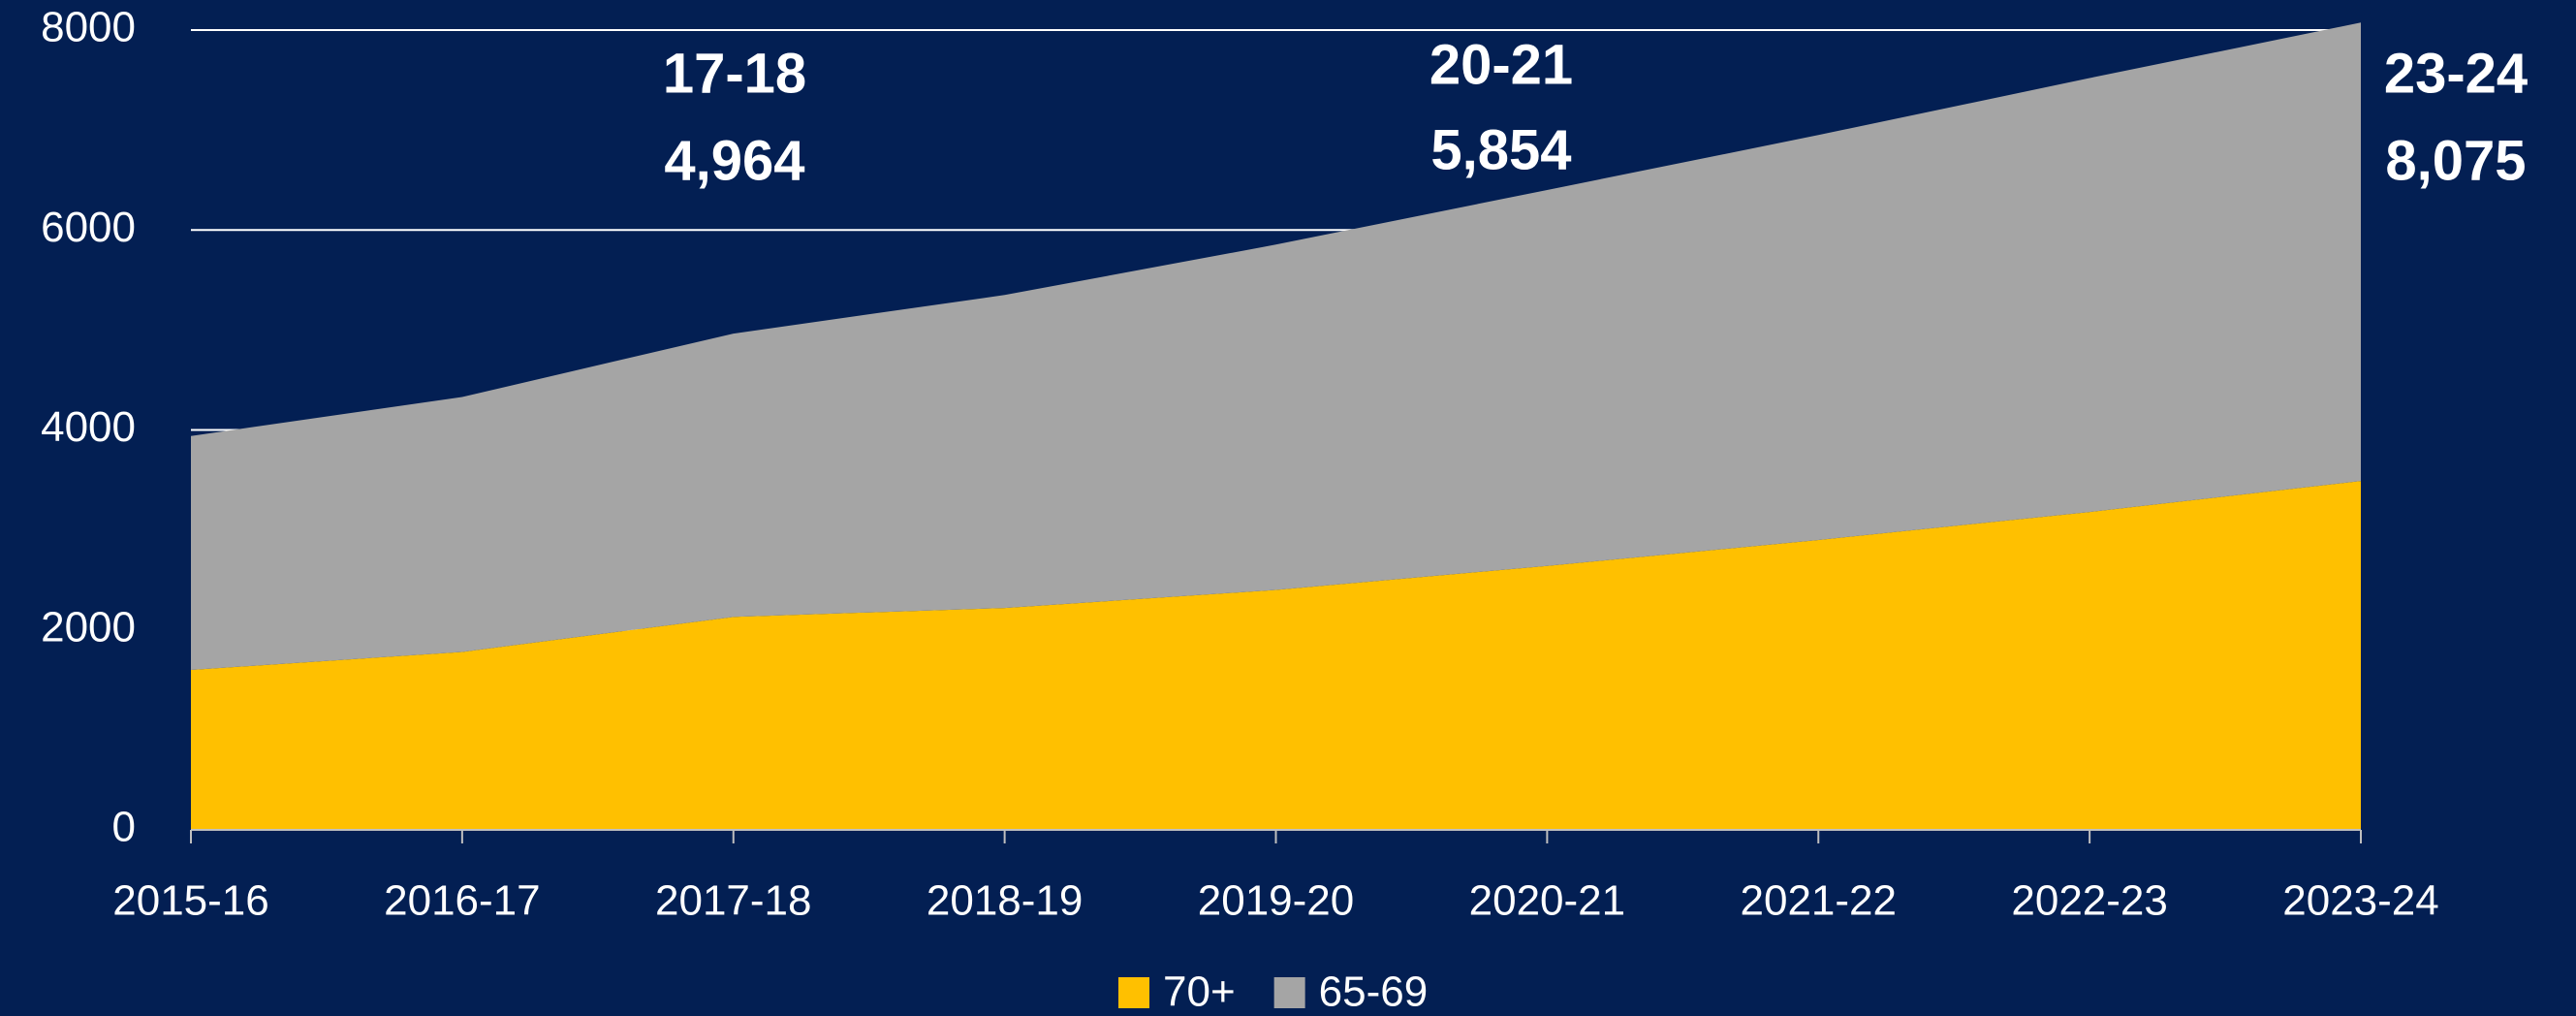 The image size is (2576, 1016). I want to click on annotation-total: 8,075, so click(2455, 160).